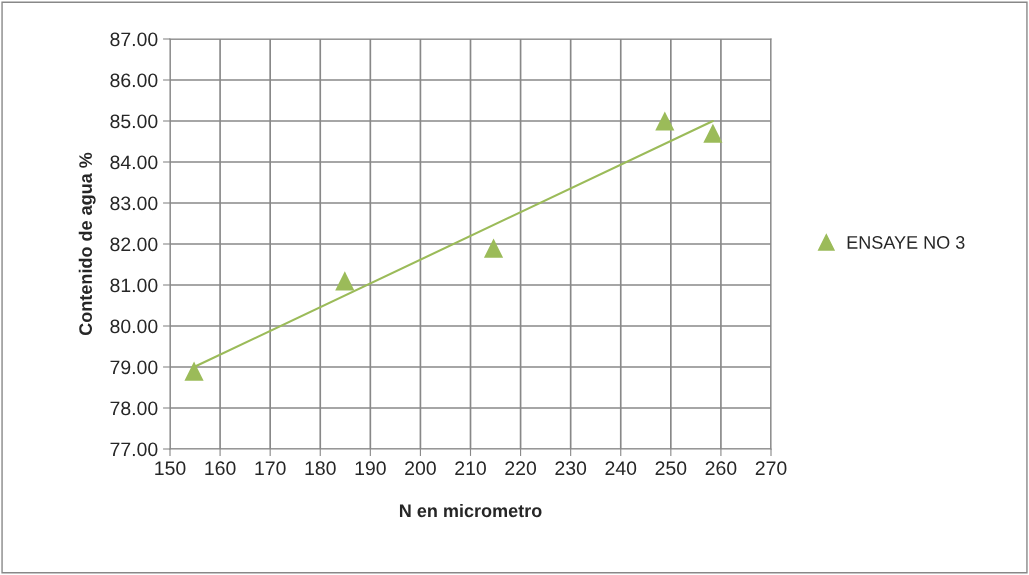  What do you see at coordinates (134, 80) in the screenshot?
I see `y-tick-label: 86.00` at bounding box center [134, 80].